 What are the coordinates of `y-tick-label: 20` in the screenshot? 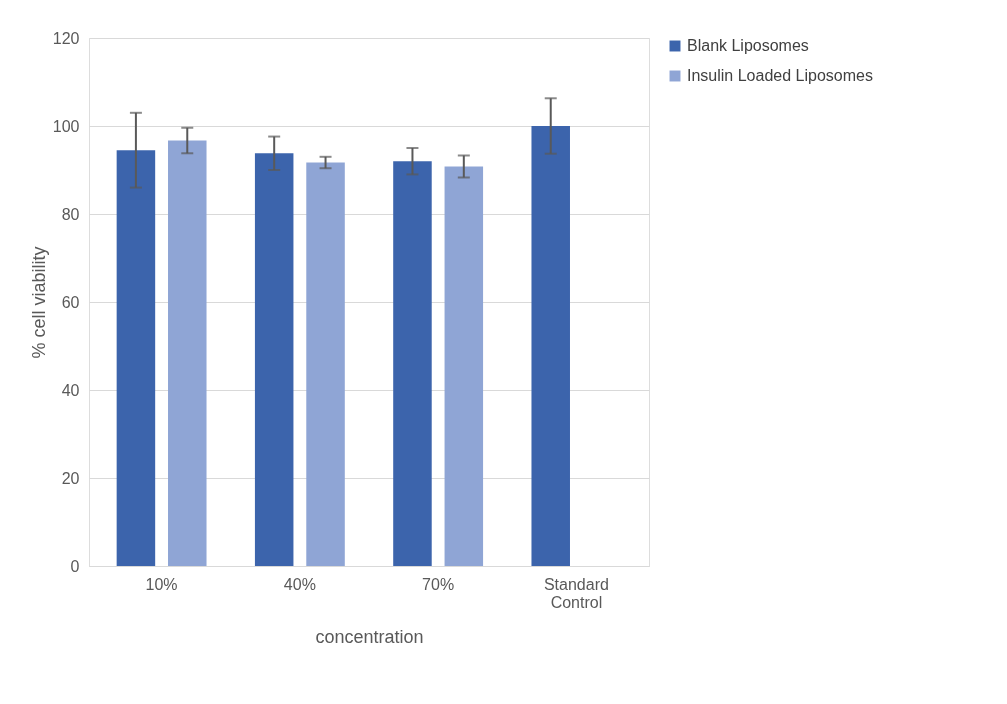 It's located at (70, 478).